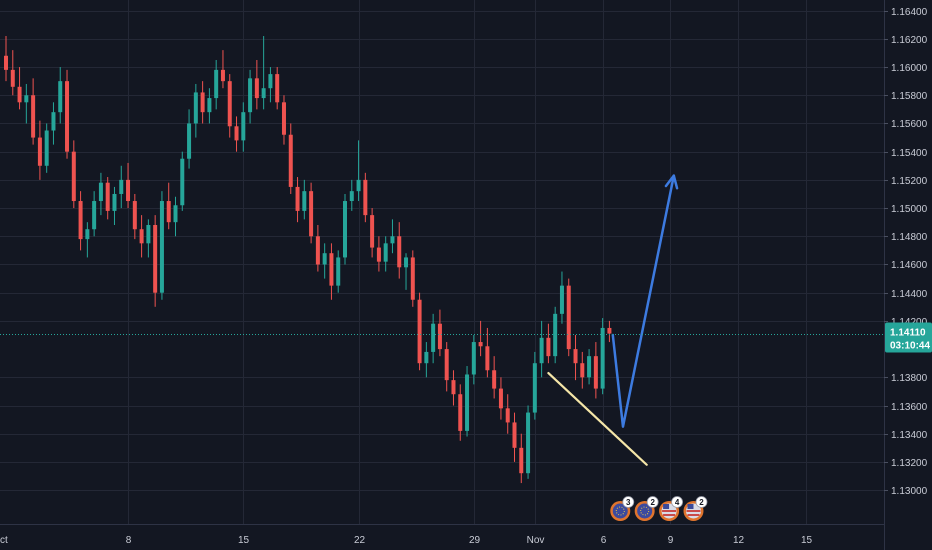  What do you see at coordinates (909, 435) in the screenshot?
I see `price-tick-label: 1.13400` at bounding box center [909, 435].